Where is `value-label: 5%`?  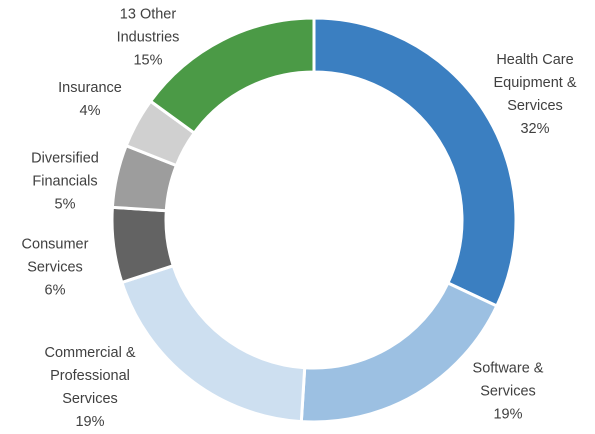
value-label: 5% is located at coordinates (65, 204).